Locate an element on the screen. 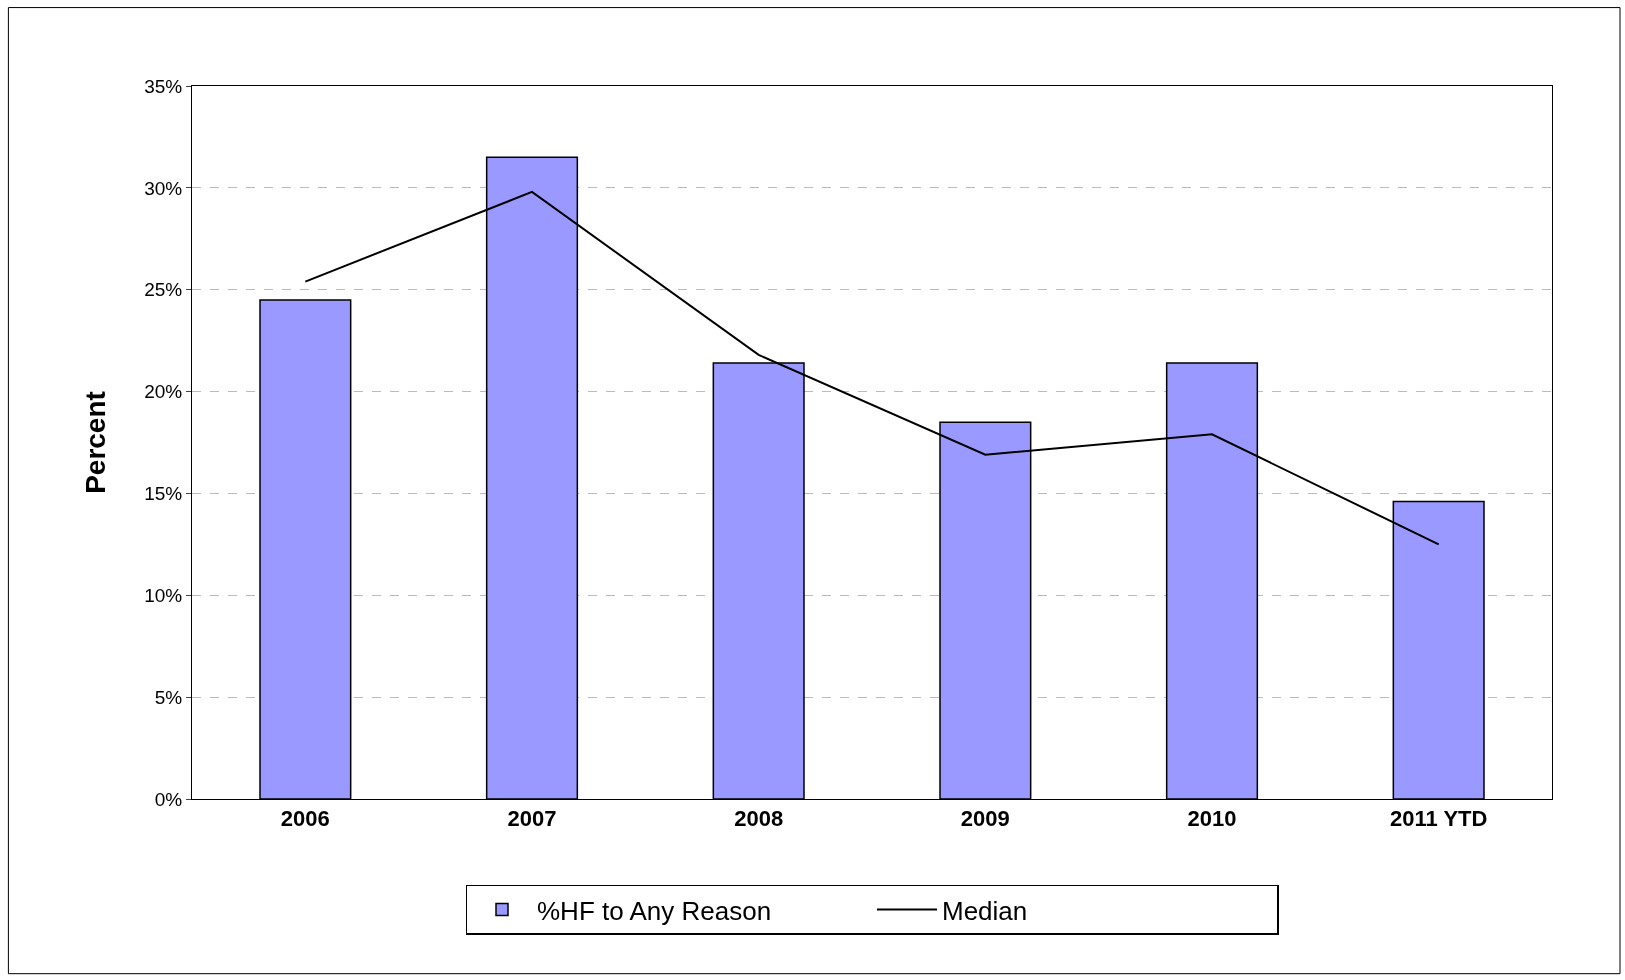  x-tick-label: 2009 is located at coordinates (985, 819).